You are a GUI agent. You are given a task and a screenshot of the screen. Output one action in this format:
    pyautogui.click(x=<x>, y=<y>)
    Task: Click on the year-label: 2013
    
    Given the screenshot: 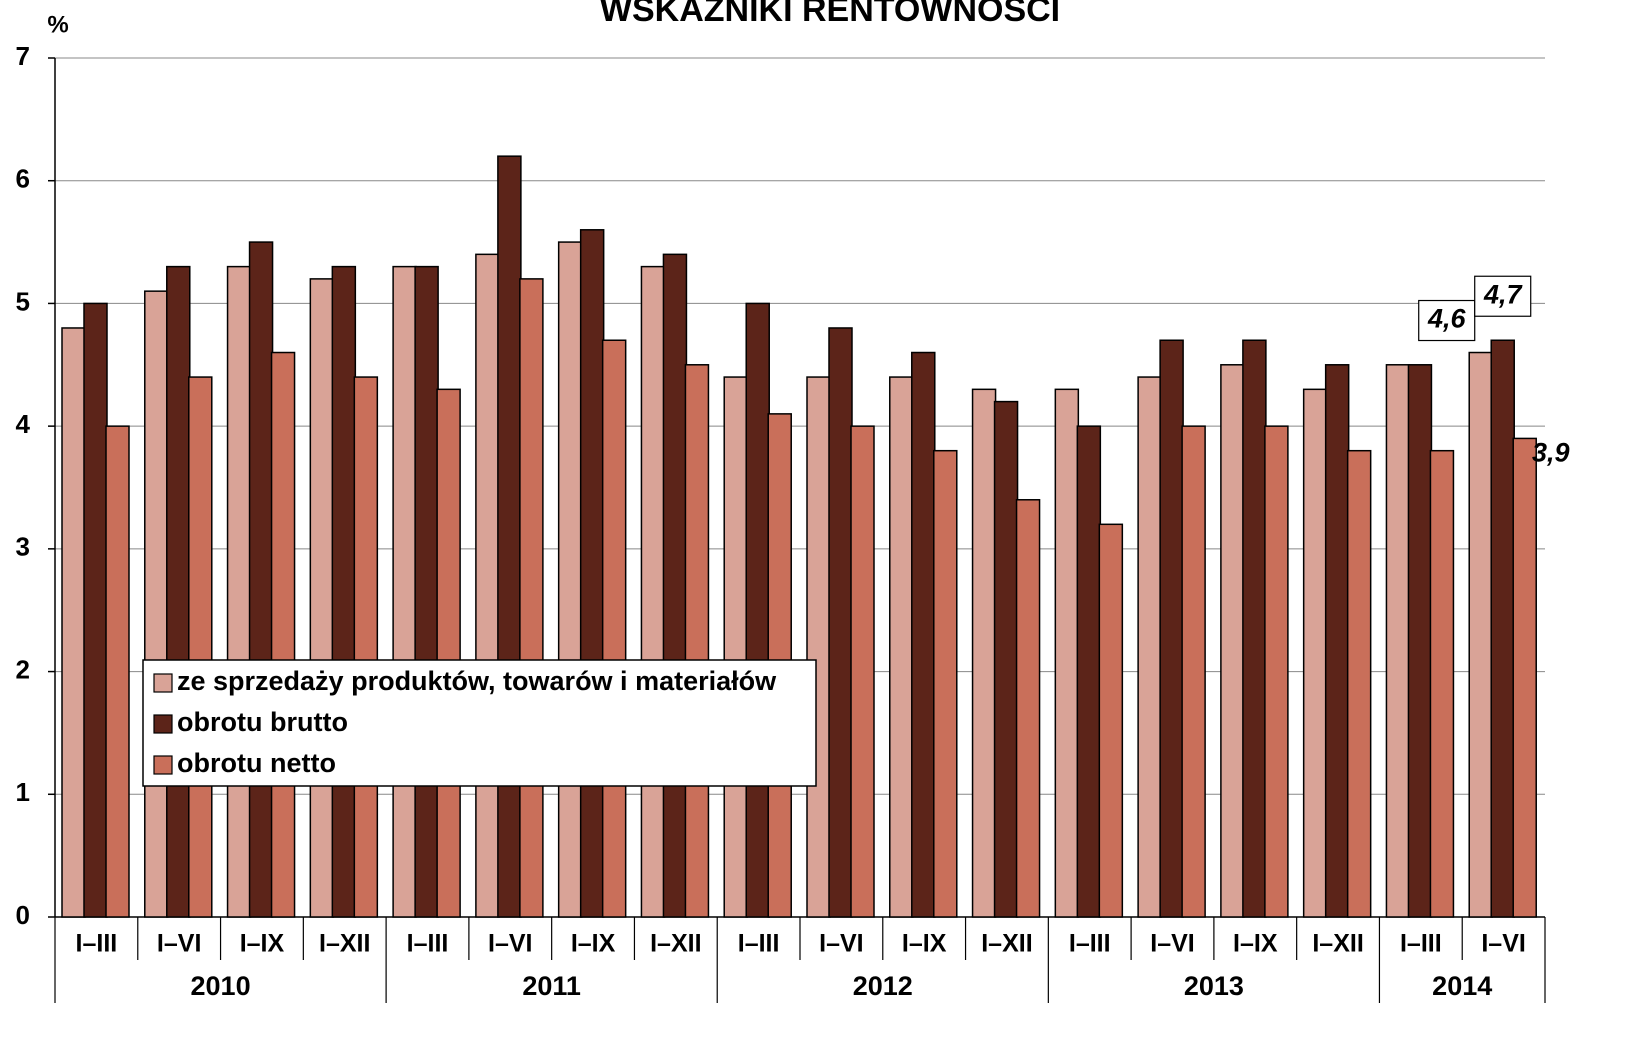 What is the action you would take?
    pyautogui.click(x=1214, y=986)
    